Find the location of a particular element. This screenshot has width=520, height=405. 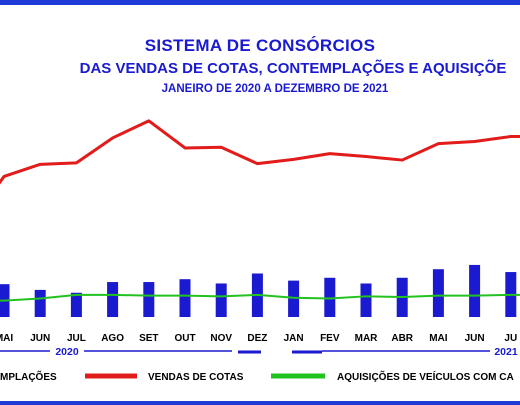

x-tick-label-5: OUT is located at coordinates (184, 338).